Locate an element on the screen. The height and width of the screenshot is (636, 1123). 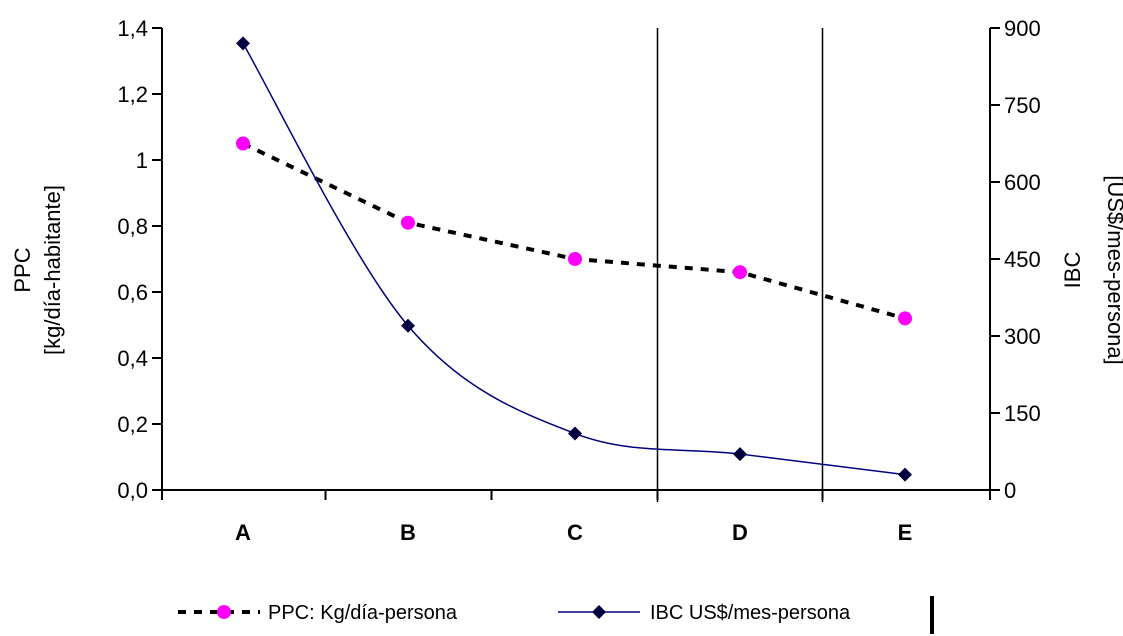
left-tick-label: 0,6 is located at coordinates (132, 292).